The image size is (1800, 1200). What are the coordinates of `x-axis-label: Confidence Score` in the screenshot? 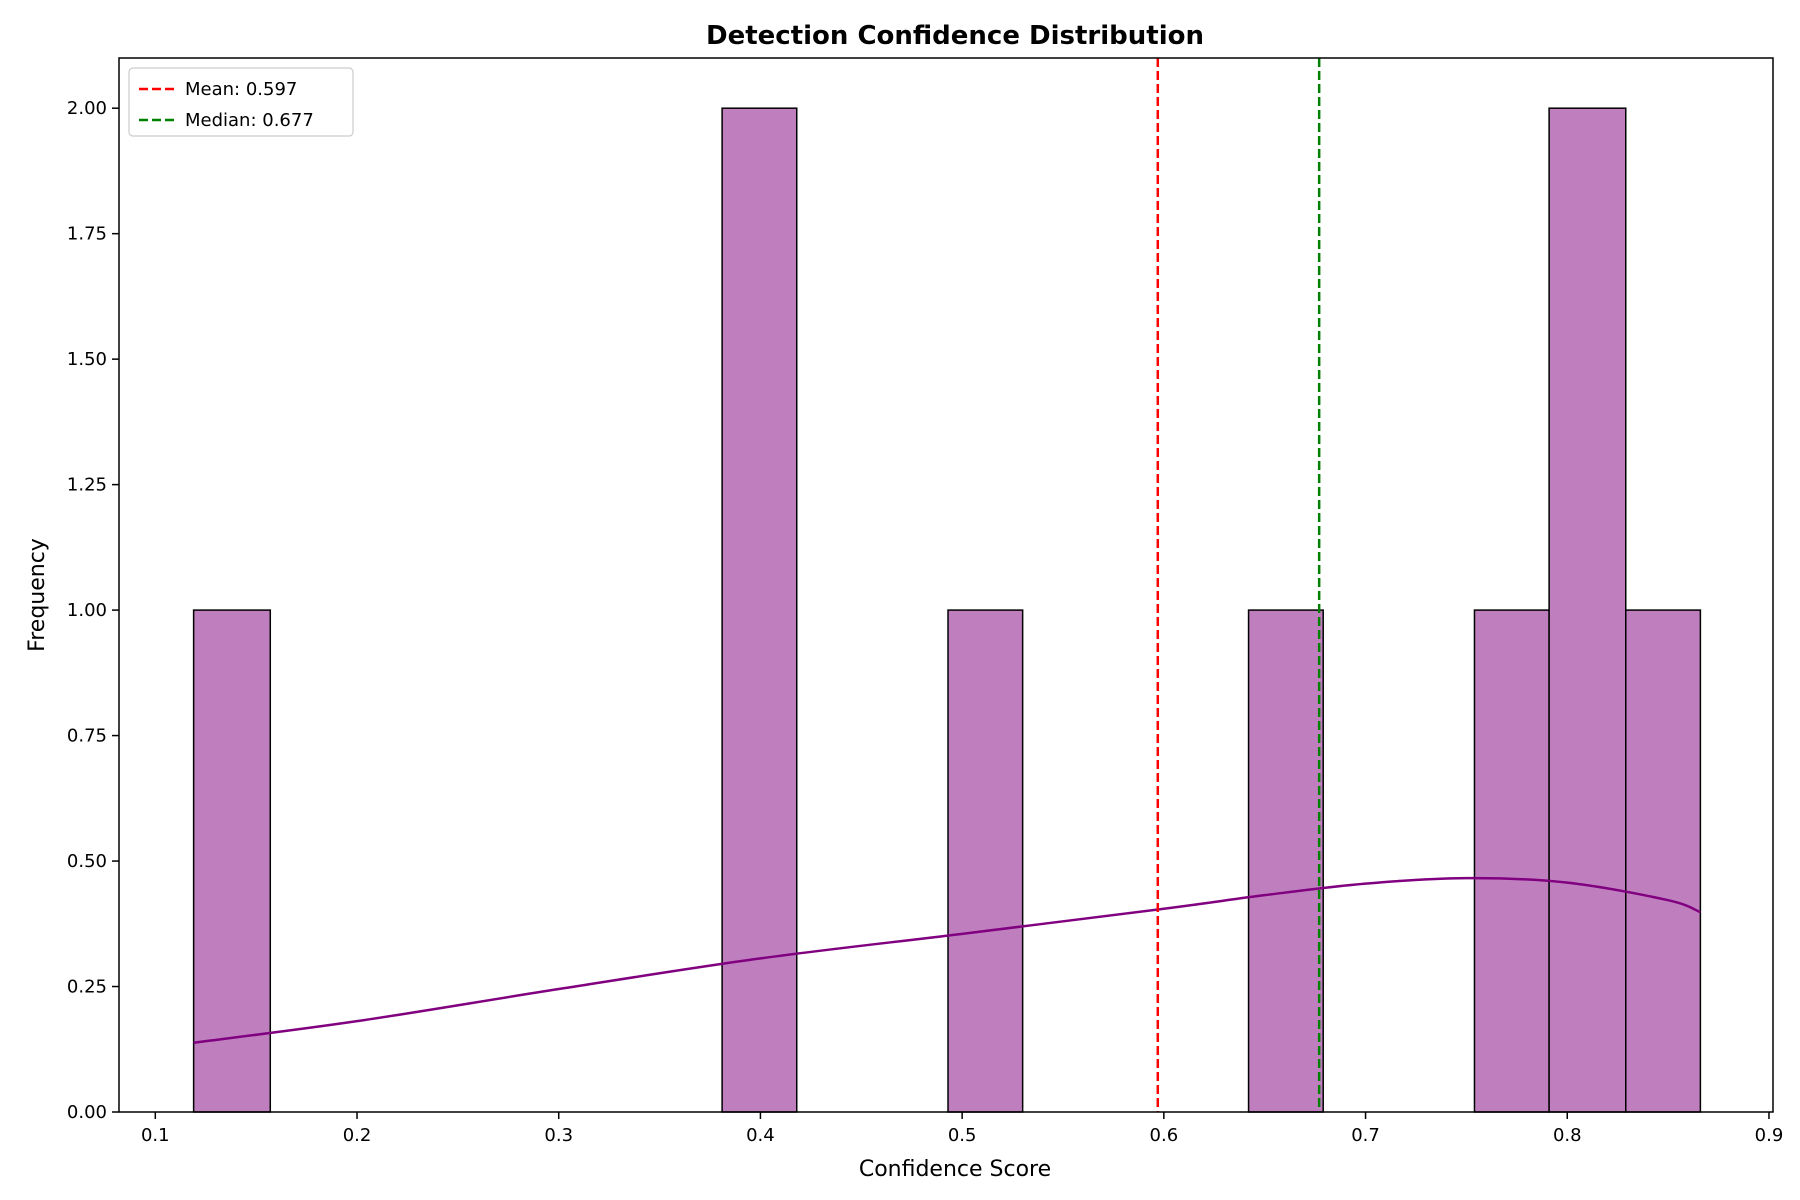 It's located at (955, 1169).